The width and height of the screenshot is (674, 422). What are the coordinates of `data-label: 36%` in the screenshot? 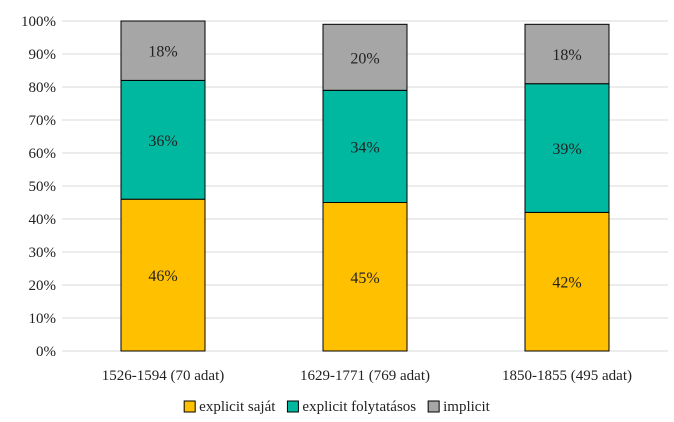 It's located at (162, 141).